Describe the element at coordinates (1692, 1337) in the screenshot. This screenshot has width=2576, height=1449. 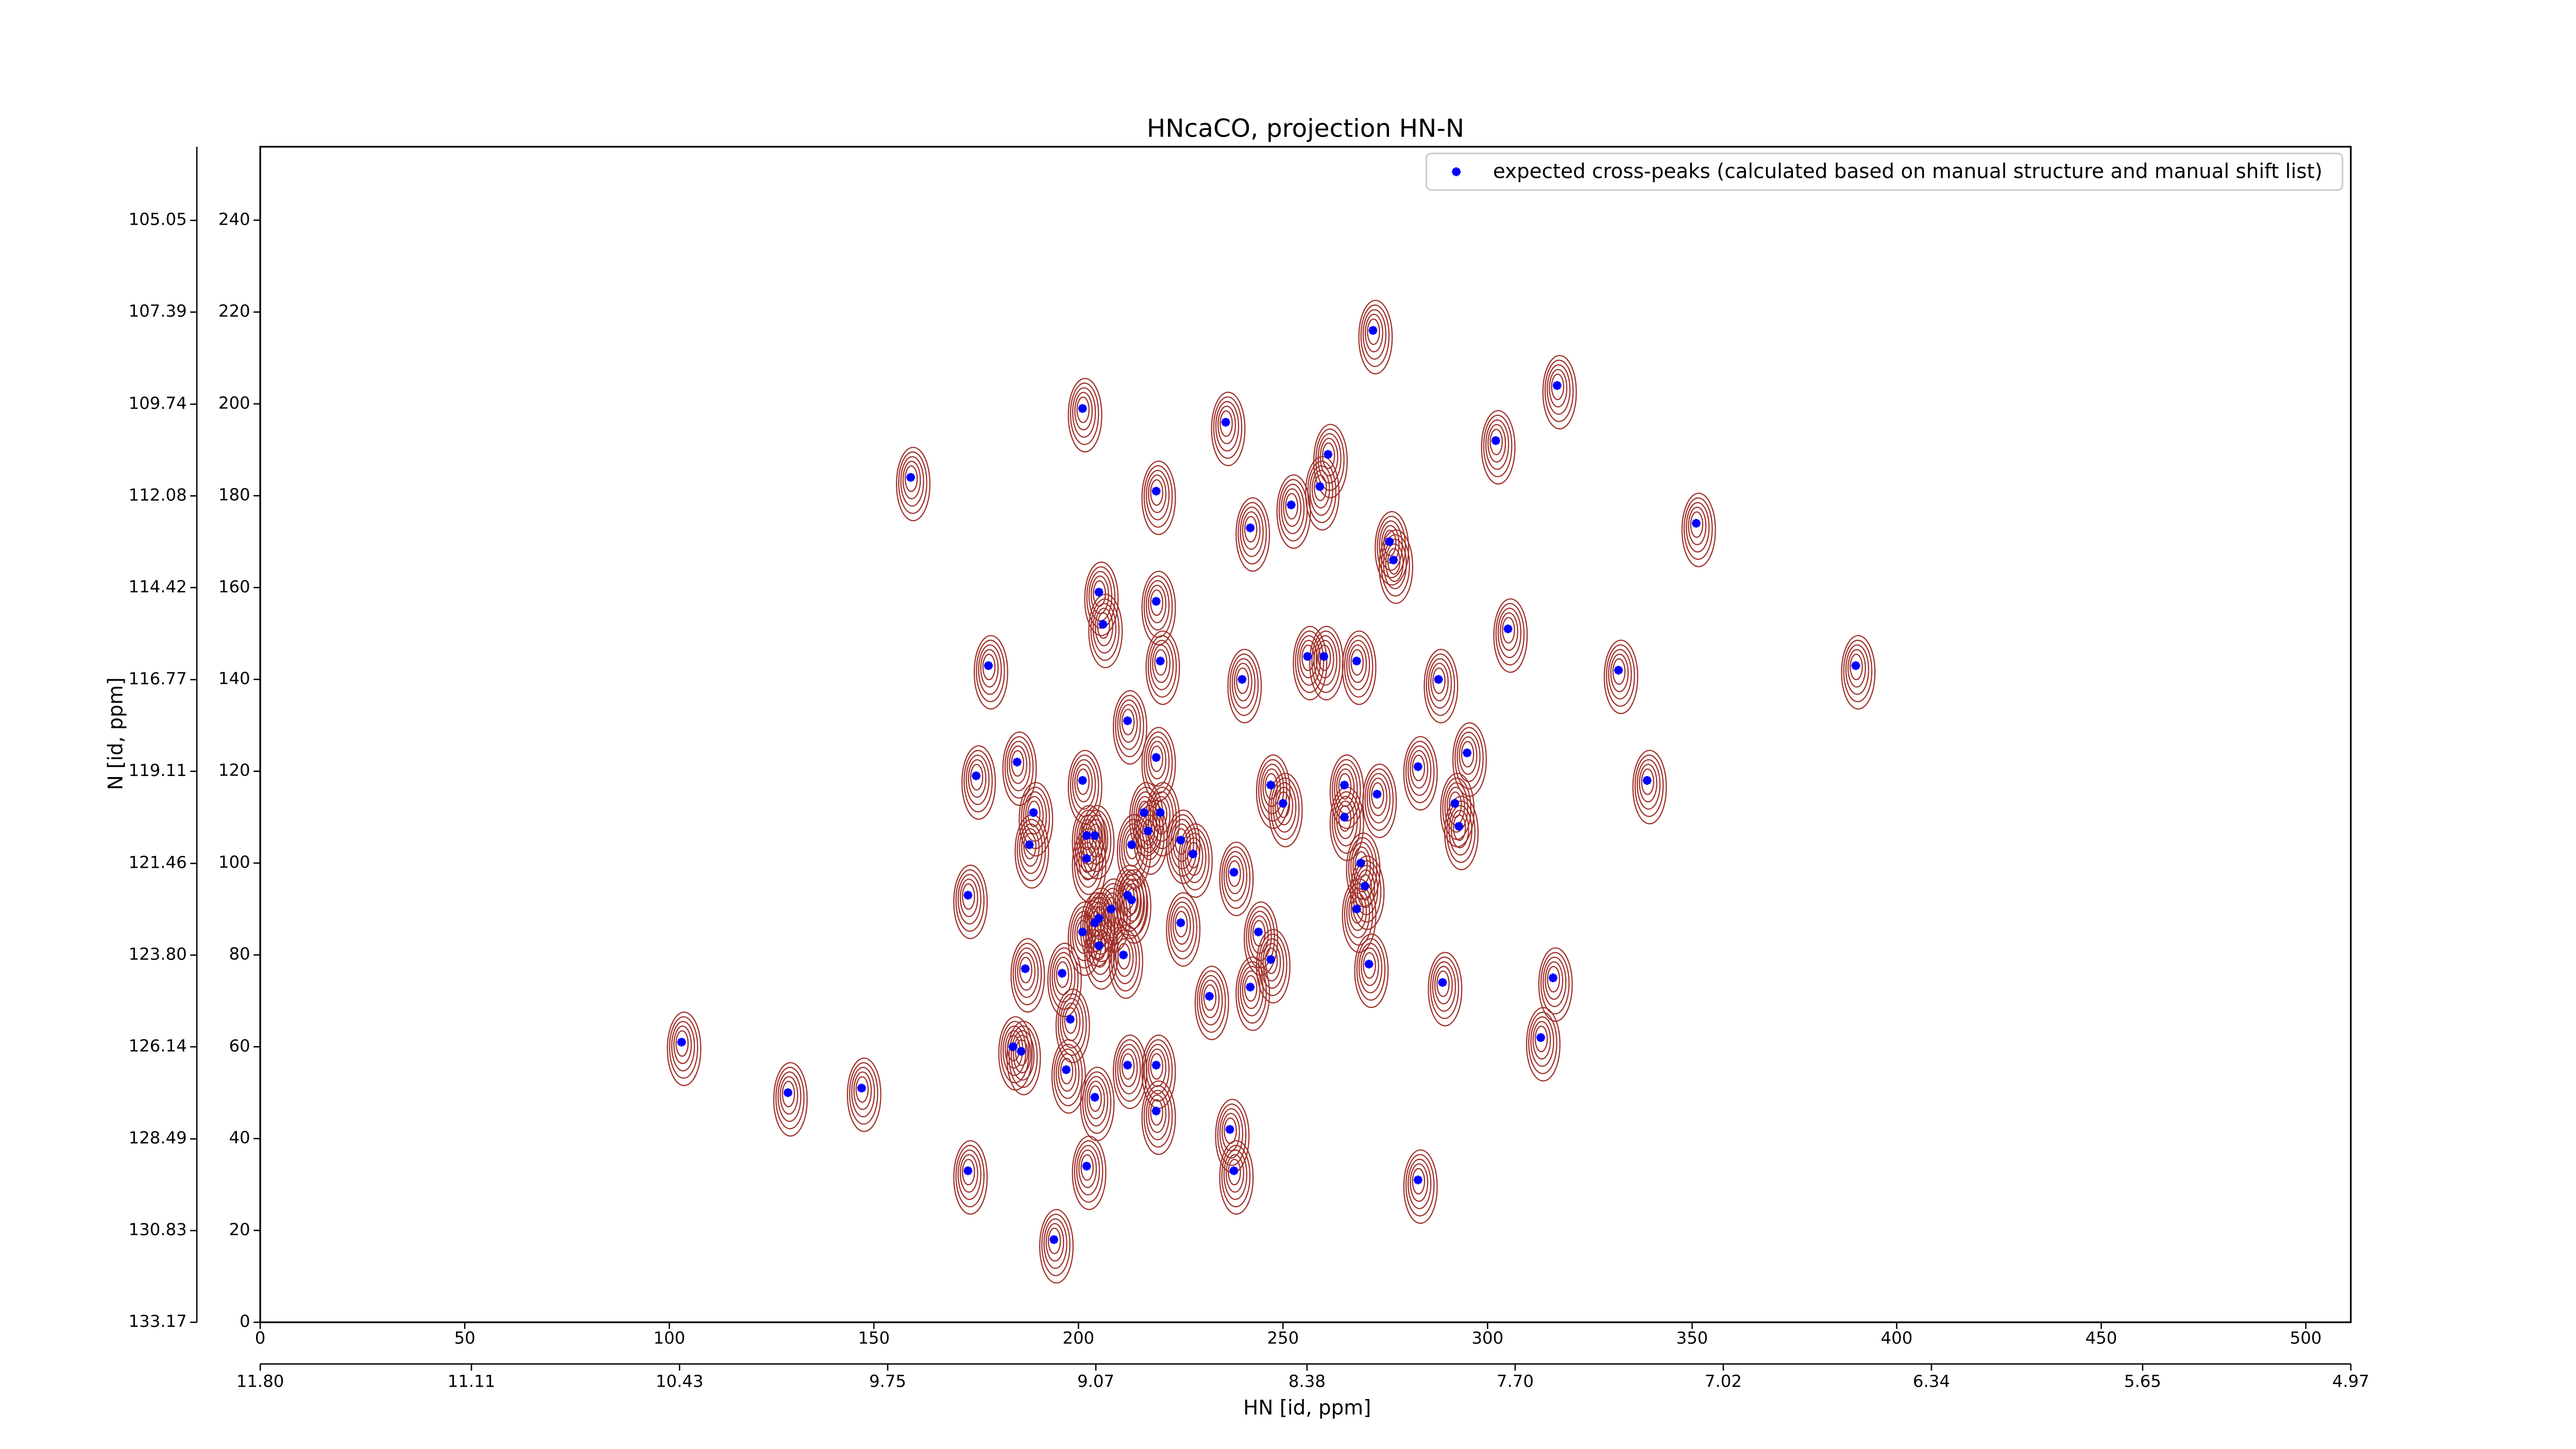
I see `x-tick-label: 350` at that location.